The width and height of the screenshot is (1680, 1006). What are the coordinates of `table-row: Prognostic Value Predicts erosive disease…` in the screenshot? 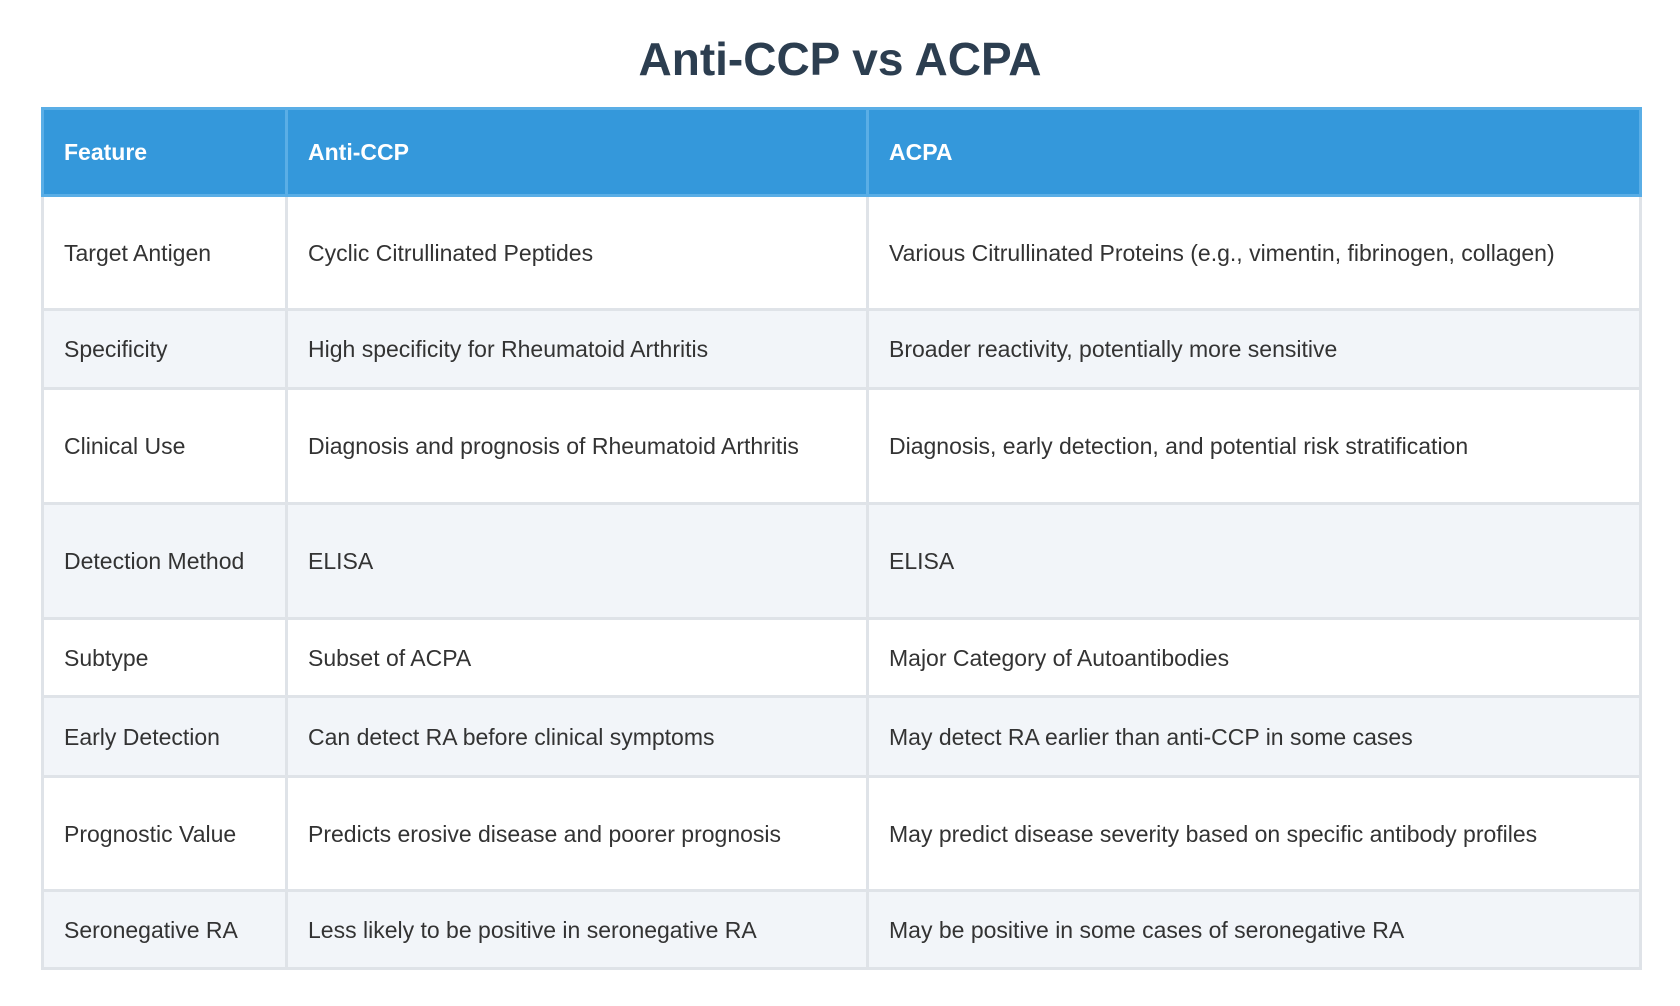 It's located at (841, 833).